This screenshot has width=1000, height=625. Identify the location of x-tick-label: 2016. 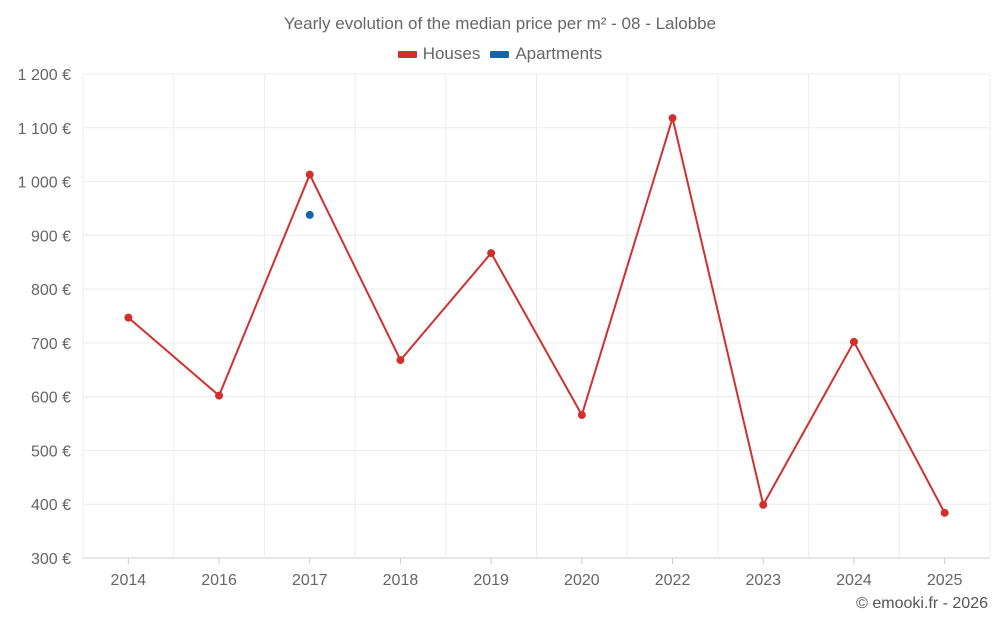
(219, 580).